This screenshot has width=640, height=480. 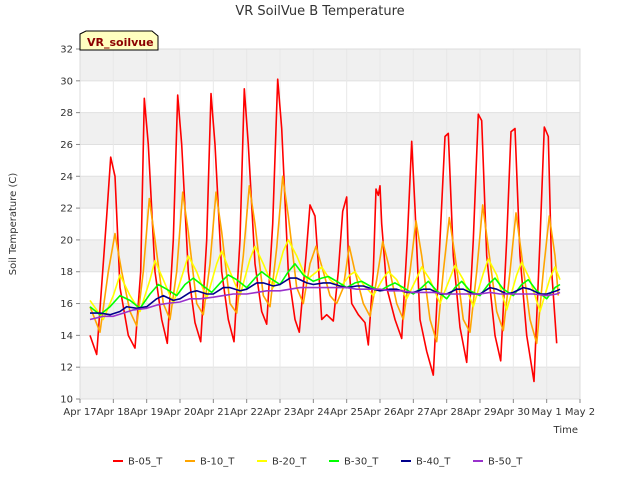 I want to click on series-line-b-50-t, so click(x=325, y=303).